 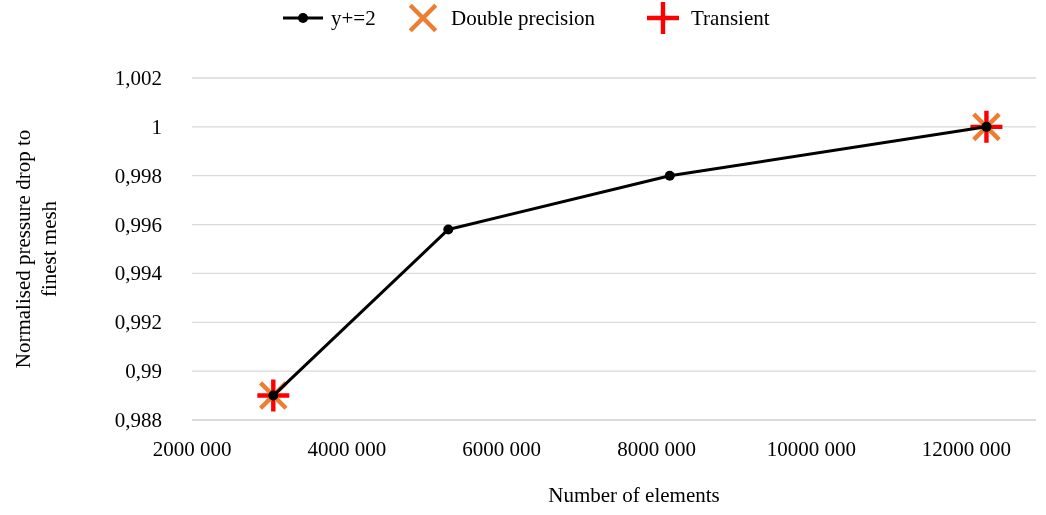 What do you see at coordinates (634, 495) in the screenshot?
I see `x-axis-title: Number of elements` at bounding box center [634, 495].